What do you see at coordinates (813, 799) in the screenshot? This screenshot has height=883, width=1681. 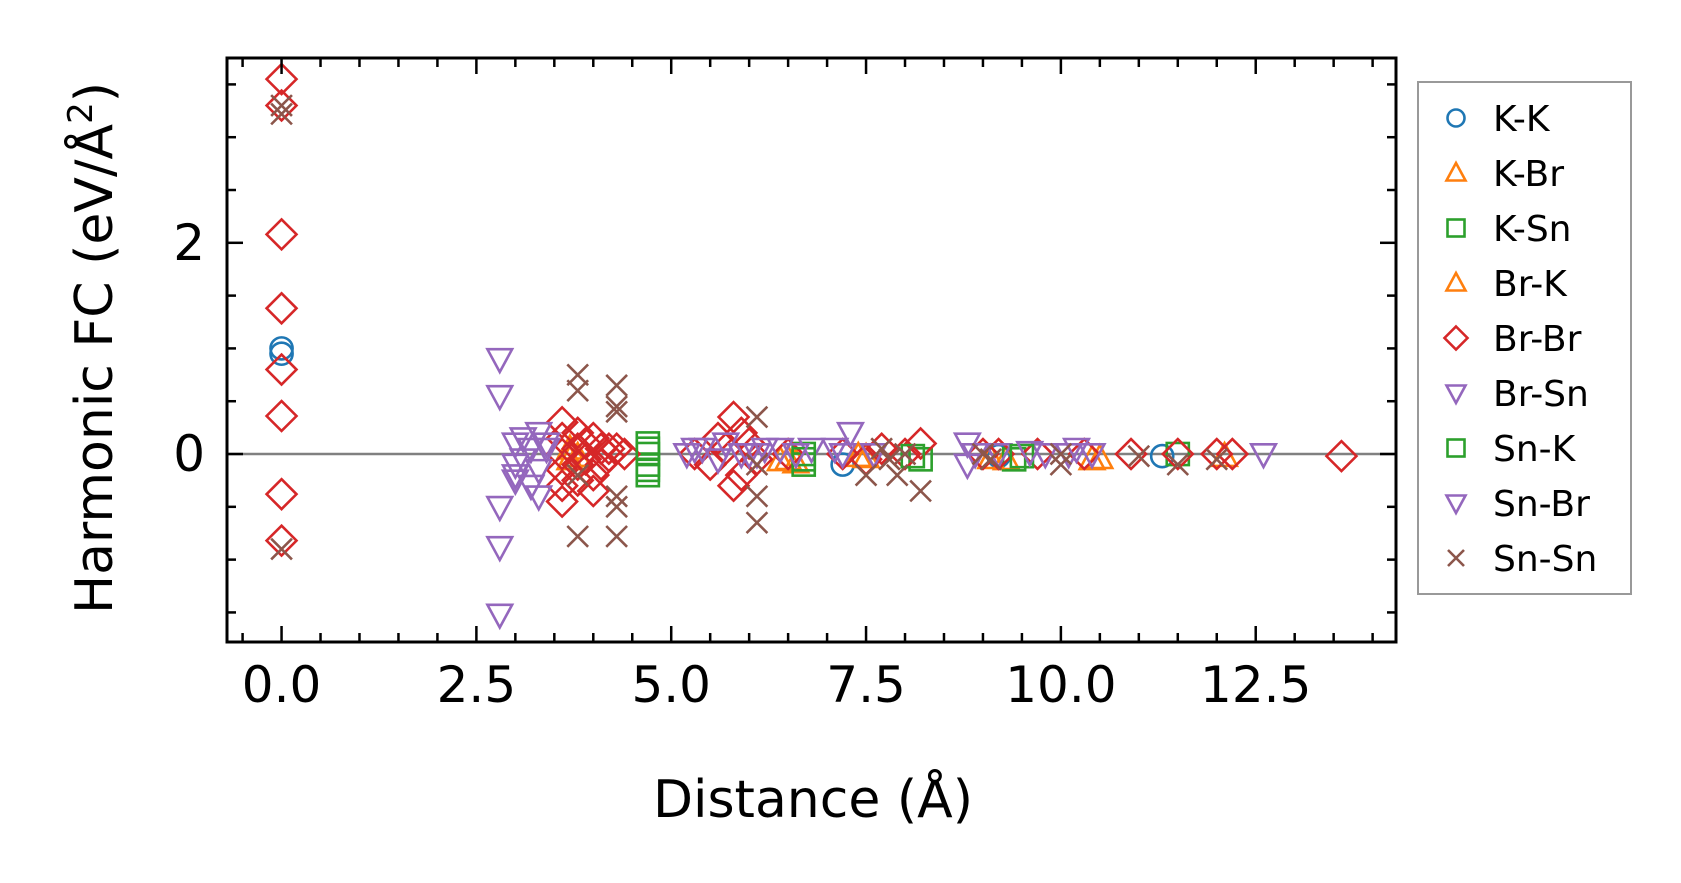 I see `x-axis-label: Distance (Å)` at bounding box center [813, 799].